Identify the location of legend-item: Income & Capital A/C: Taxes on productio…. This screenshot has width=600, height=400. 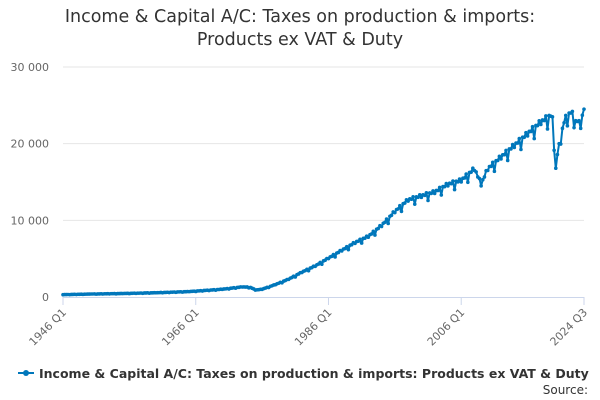
(303, 373).